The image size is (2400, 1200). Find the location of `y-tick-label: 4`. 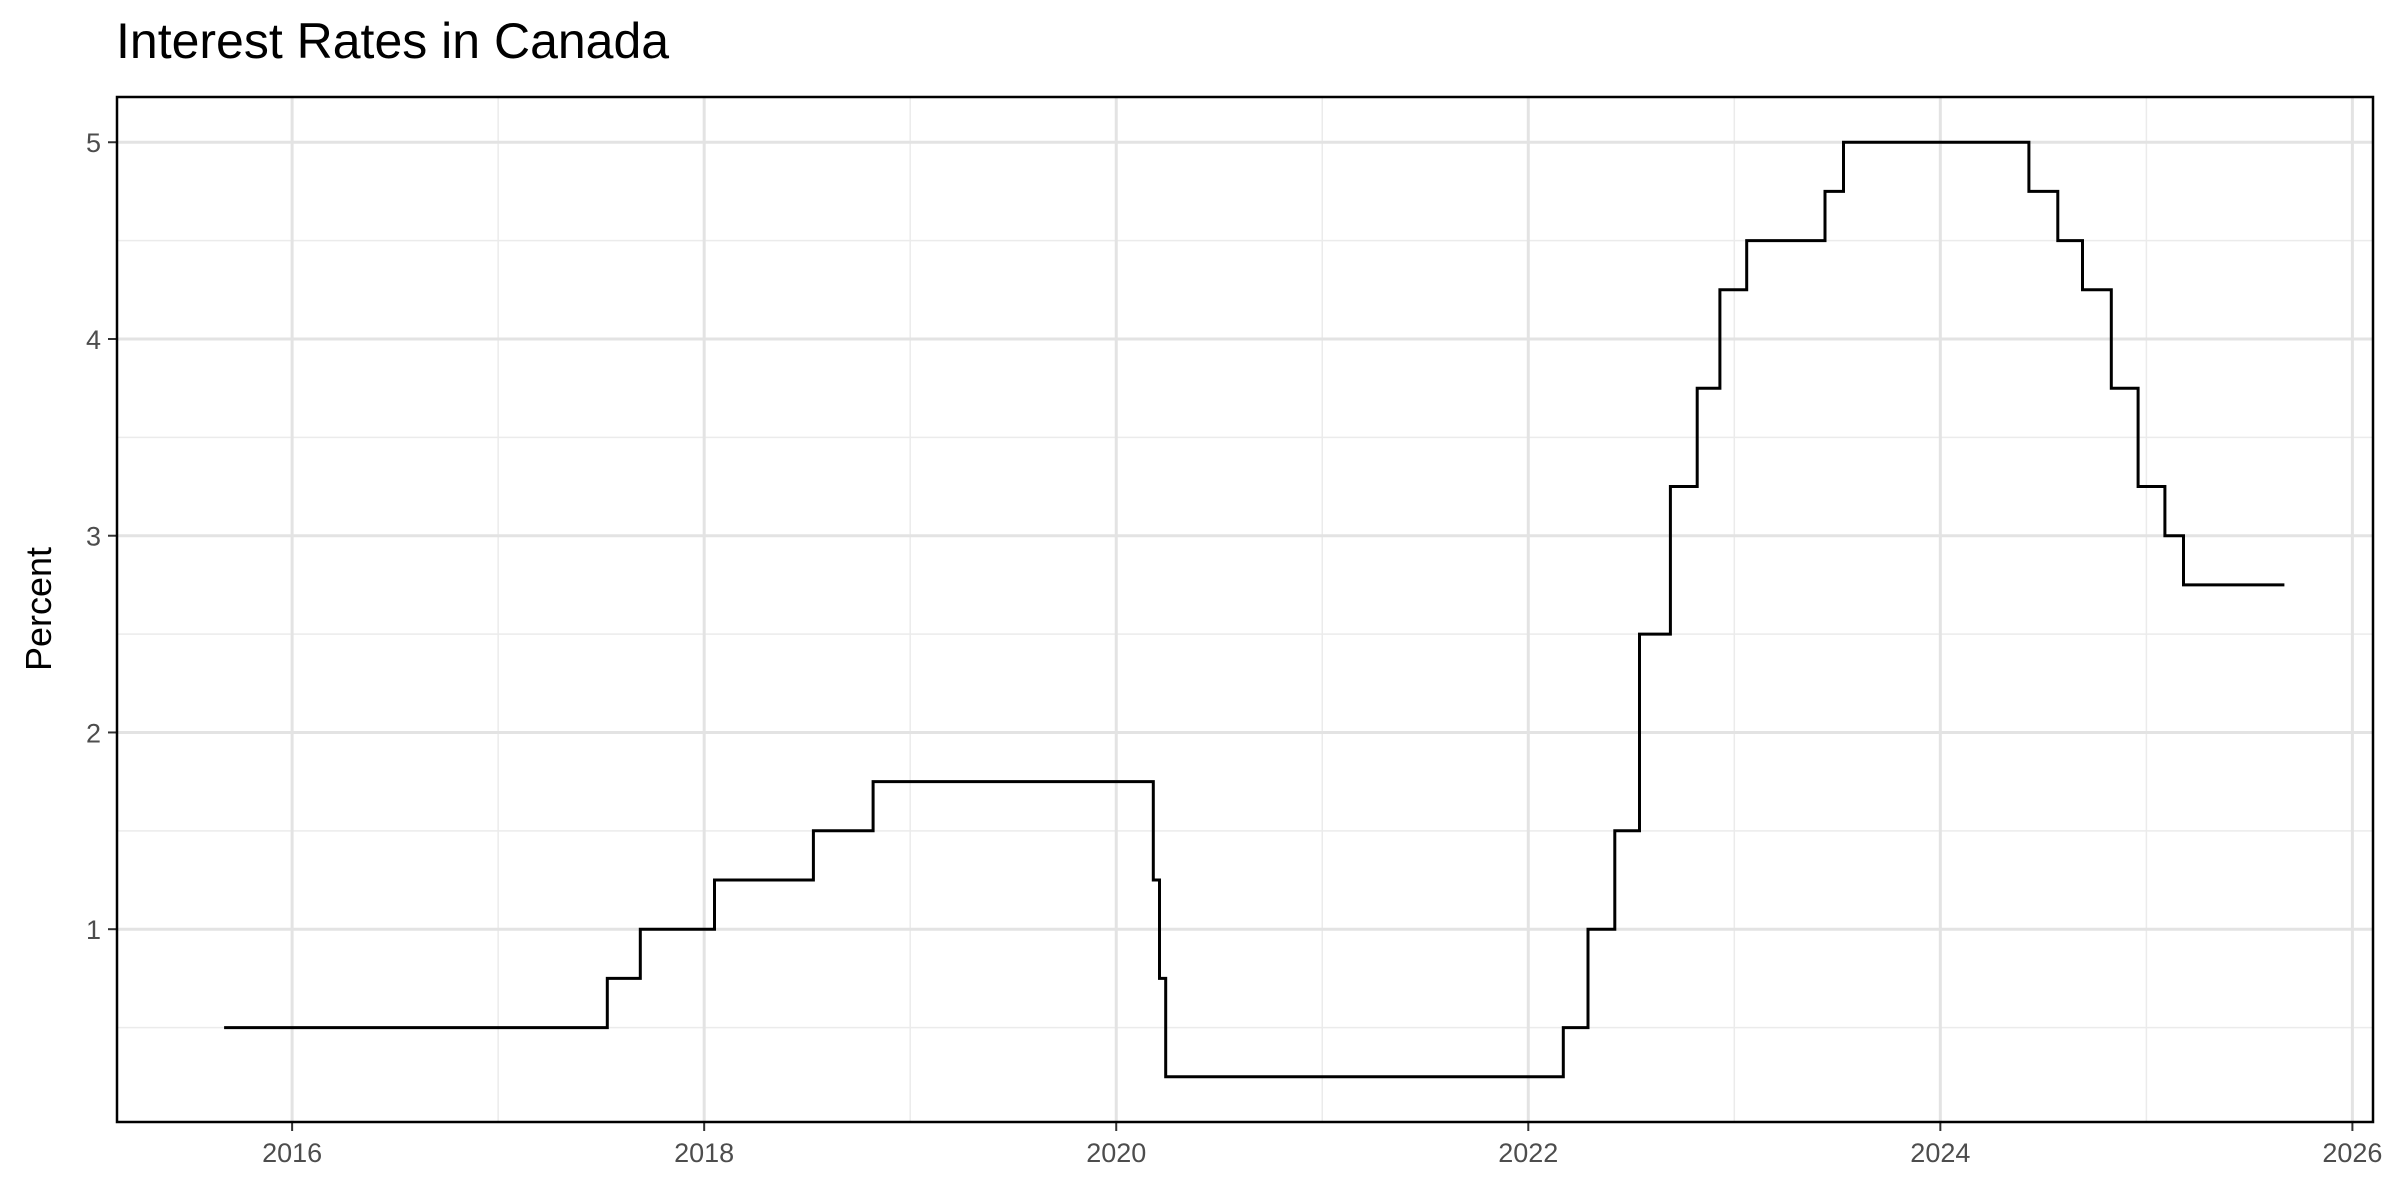

y-tick-label: 4 is located at coordinates (93, 340).